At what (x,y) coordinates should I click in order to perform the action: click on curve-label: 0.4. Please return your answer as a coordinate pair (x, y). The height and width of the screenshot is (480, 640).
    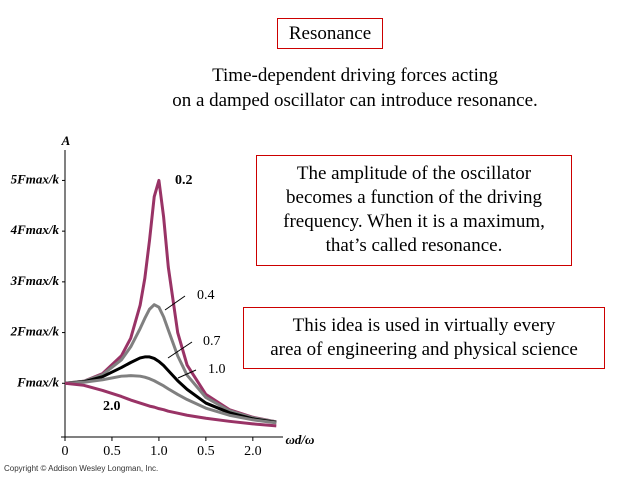
    Looking at the image, I should click on (206, 295).